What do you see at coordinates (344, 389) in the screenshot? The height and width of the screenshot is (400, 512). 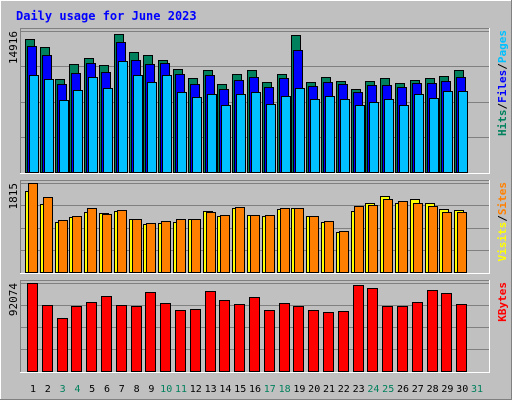 I see `day-label: 22` at bounding box center [344, 389].